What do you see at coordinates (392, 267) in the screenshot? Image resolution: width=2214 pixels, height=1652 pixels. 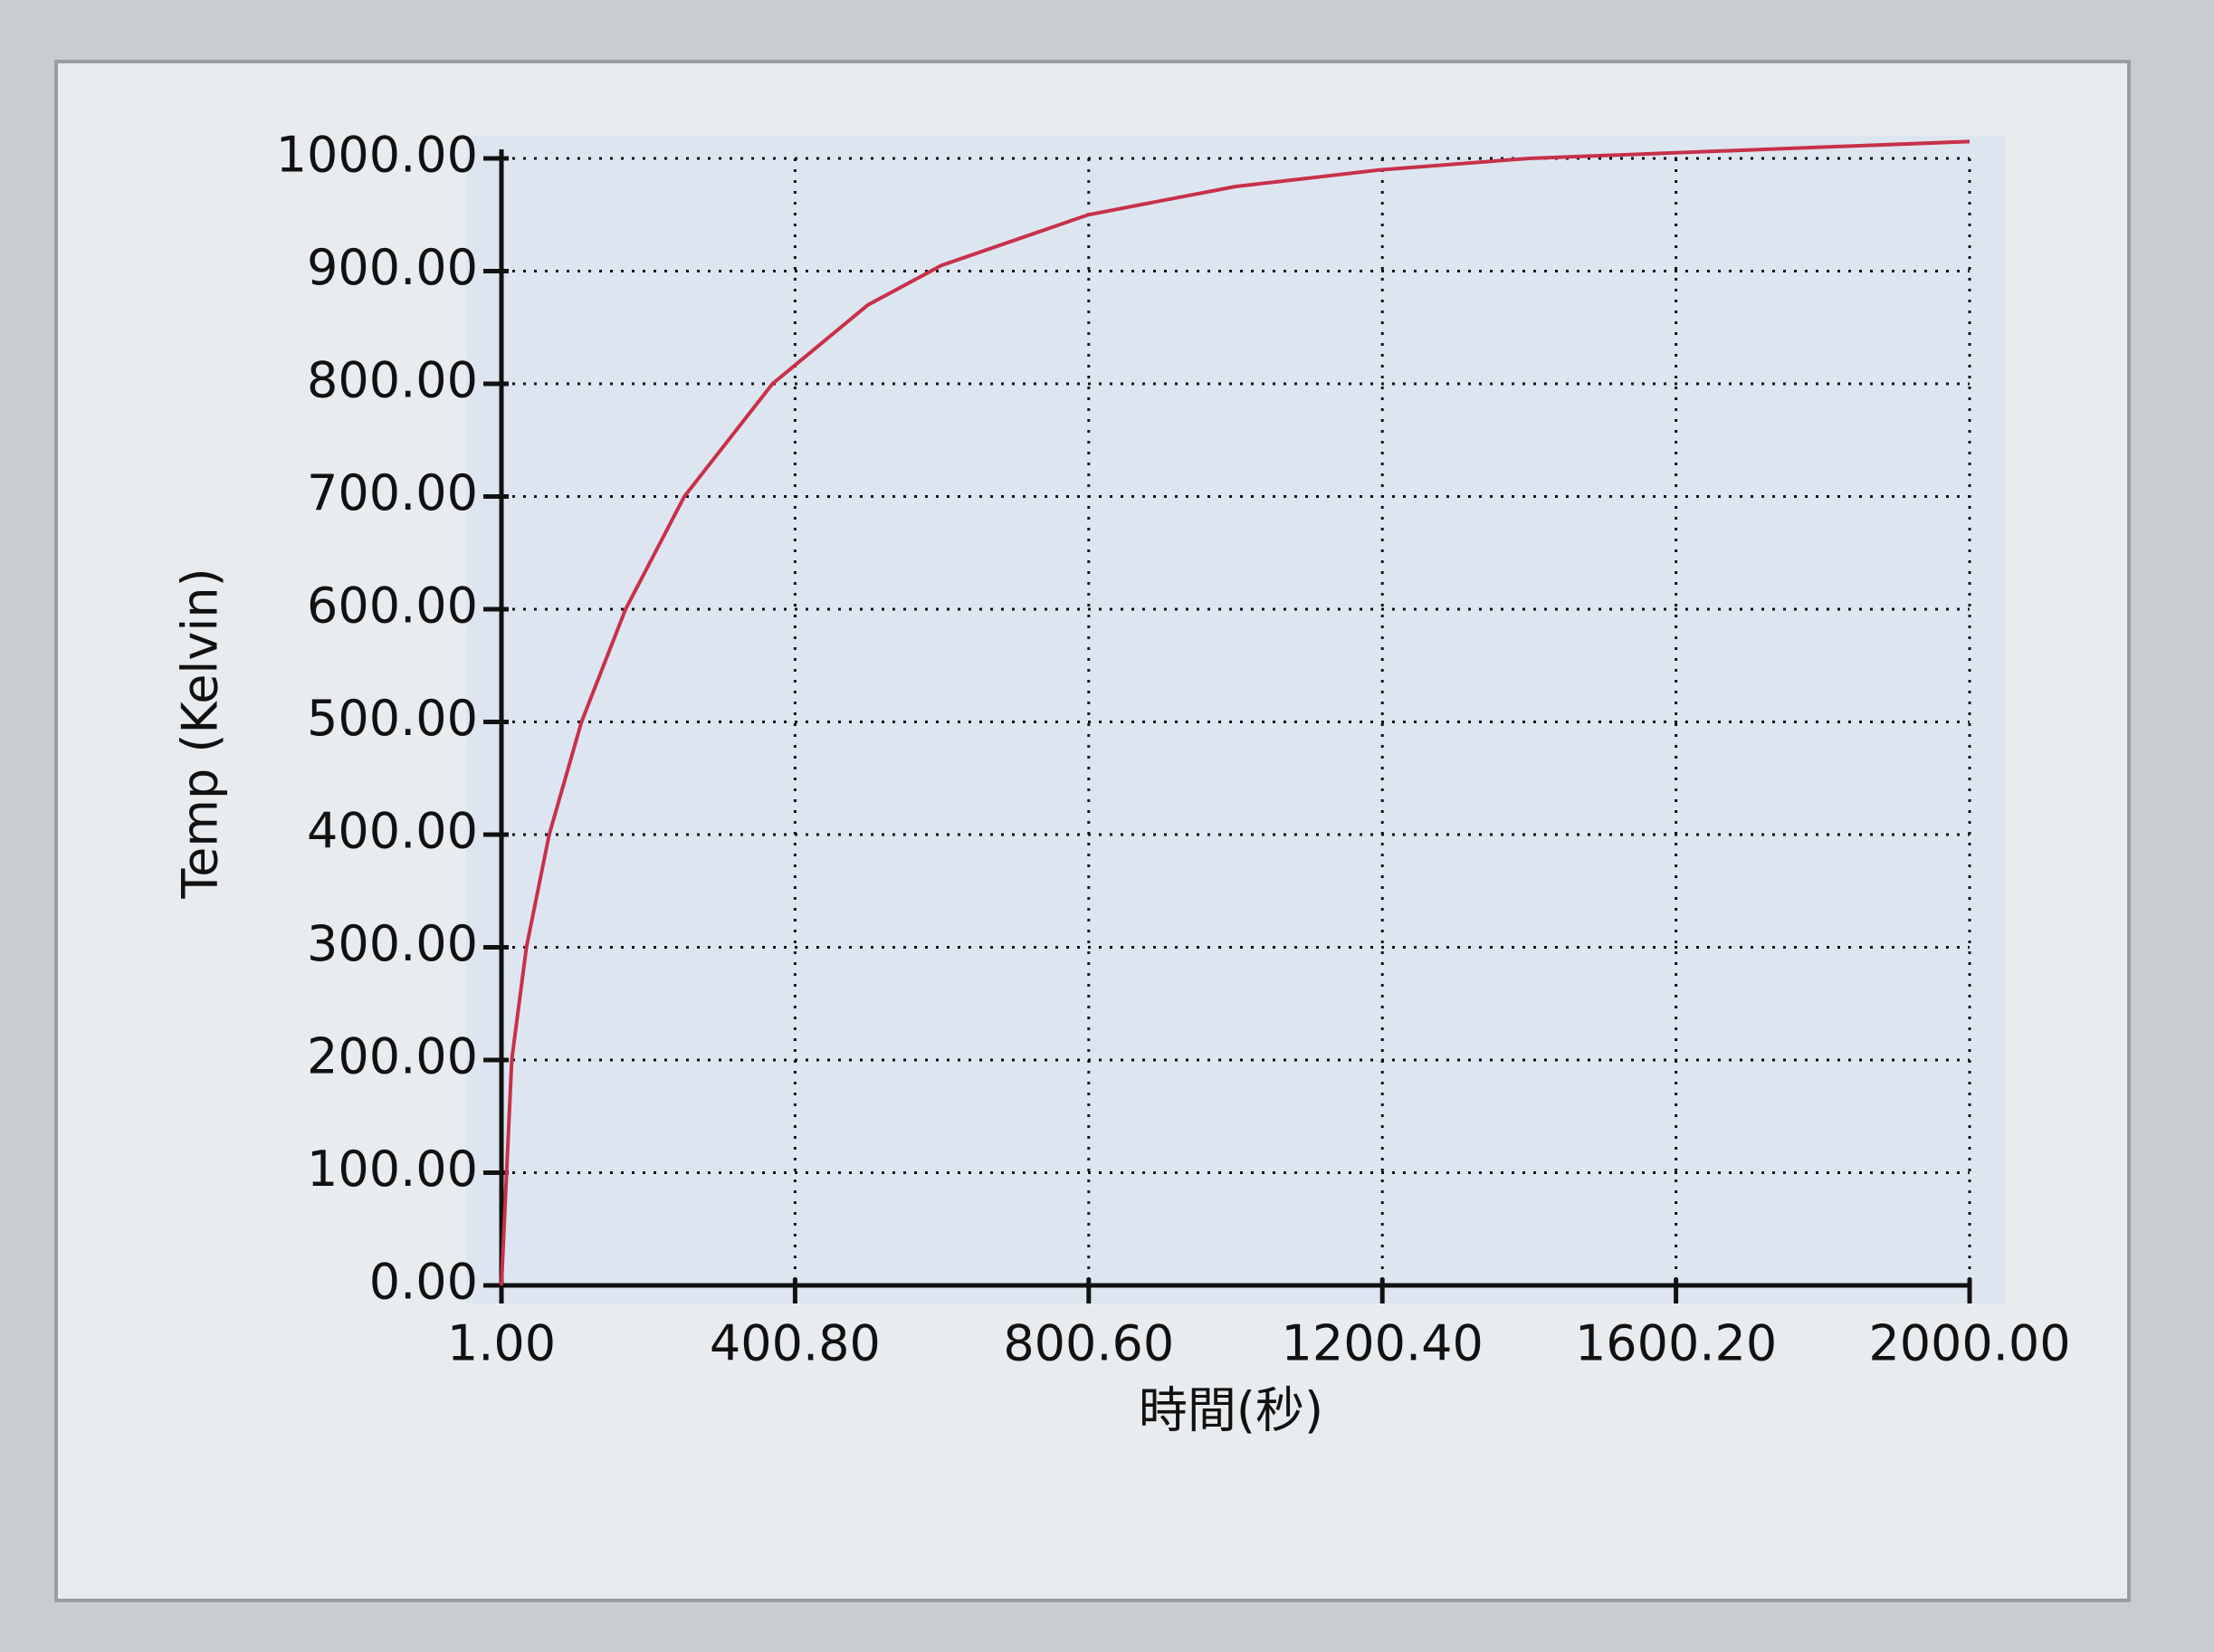 I see `y-tick-label: 900.00` at bounding box center [392, 267].